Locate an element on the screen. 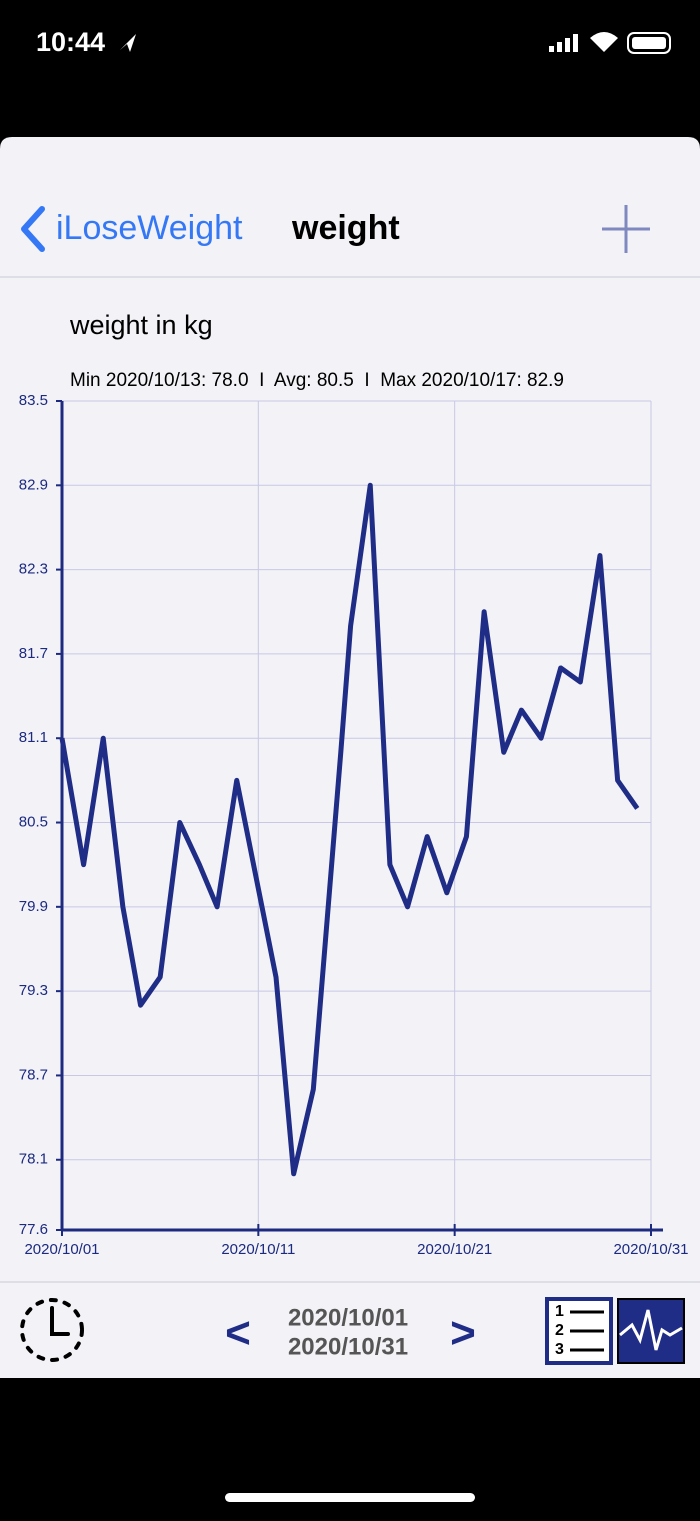  status-time: 10:44 is located at coordinates (70, 42).